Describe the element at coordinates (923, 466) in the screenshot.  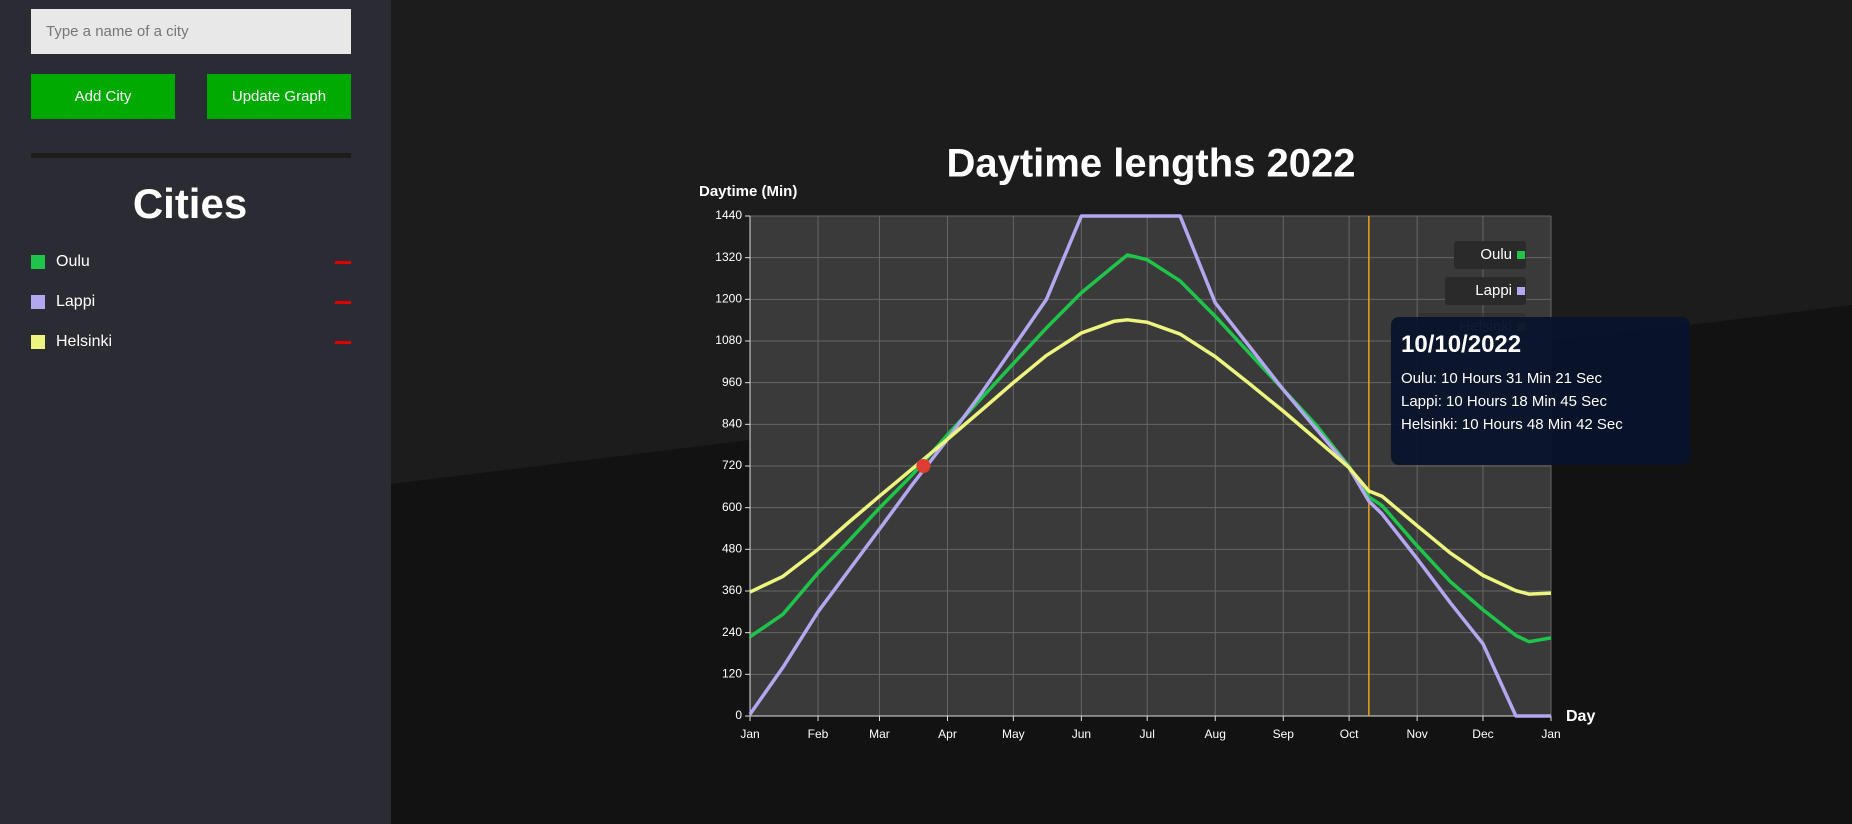
I see `highlight-point` at that location.